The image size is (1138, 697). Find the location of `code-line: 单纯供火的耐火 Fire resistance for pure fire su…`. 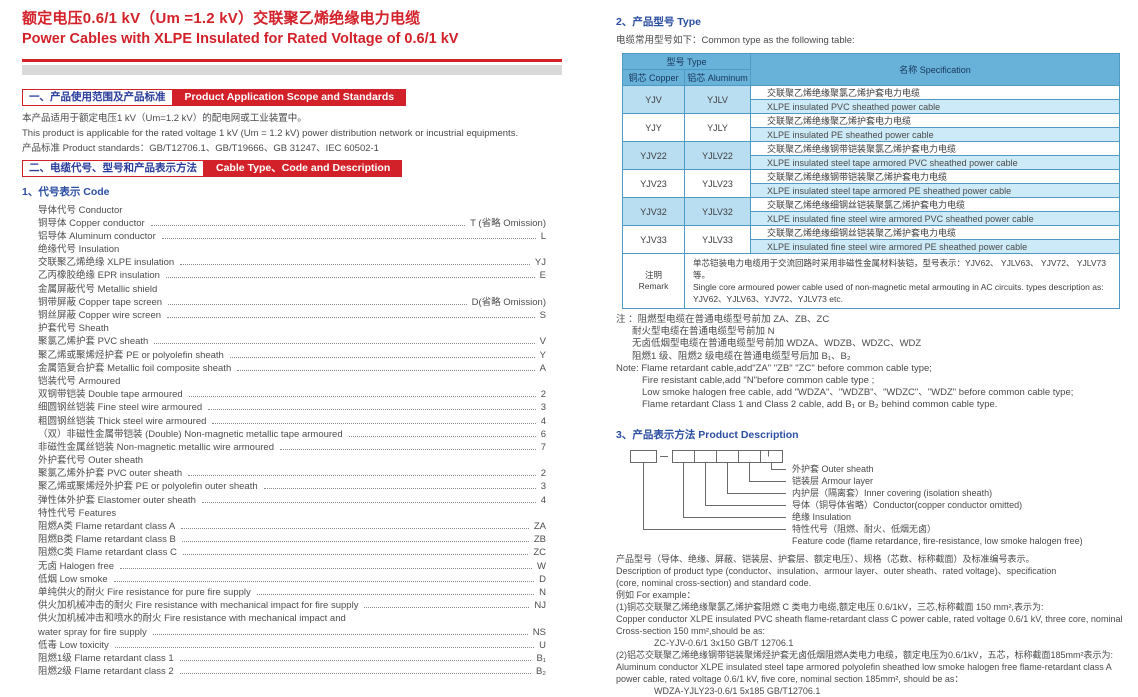

code-line: 单纯供火的耐火 Fire resistance for pure fire su… is located at coordinates (292, 592).